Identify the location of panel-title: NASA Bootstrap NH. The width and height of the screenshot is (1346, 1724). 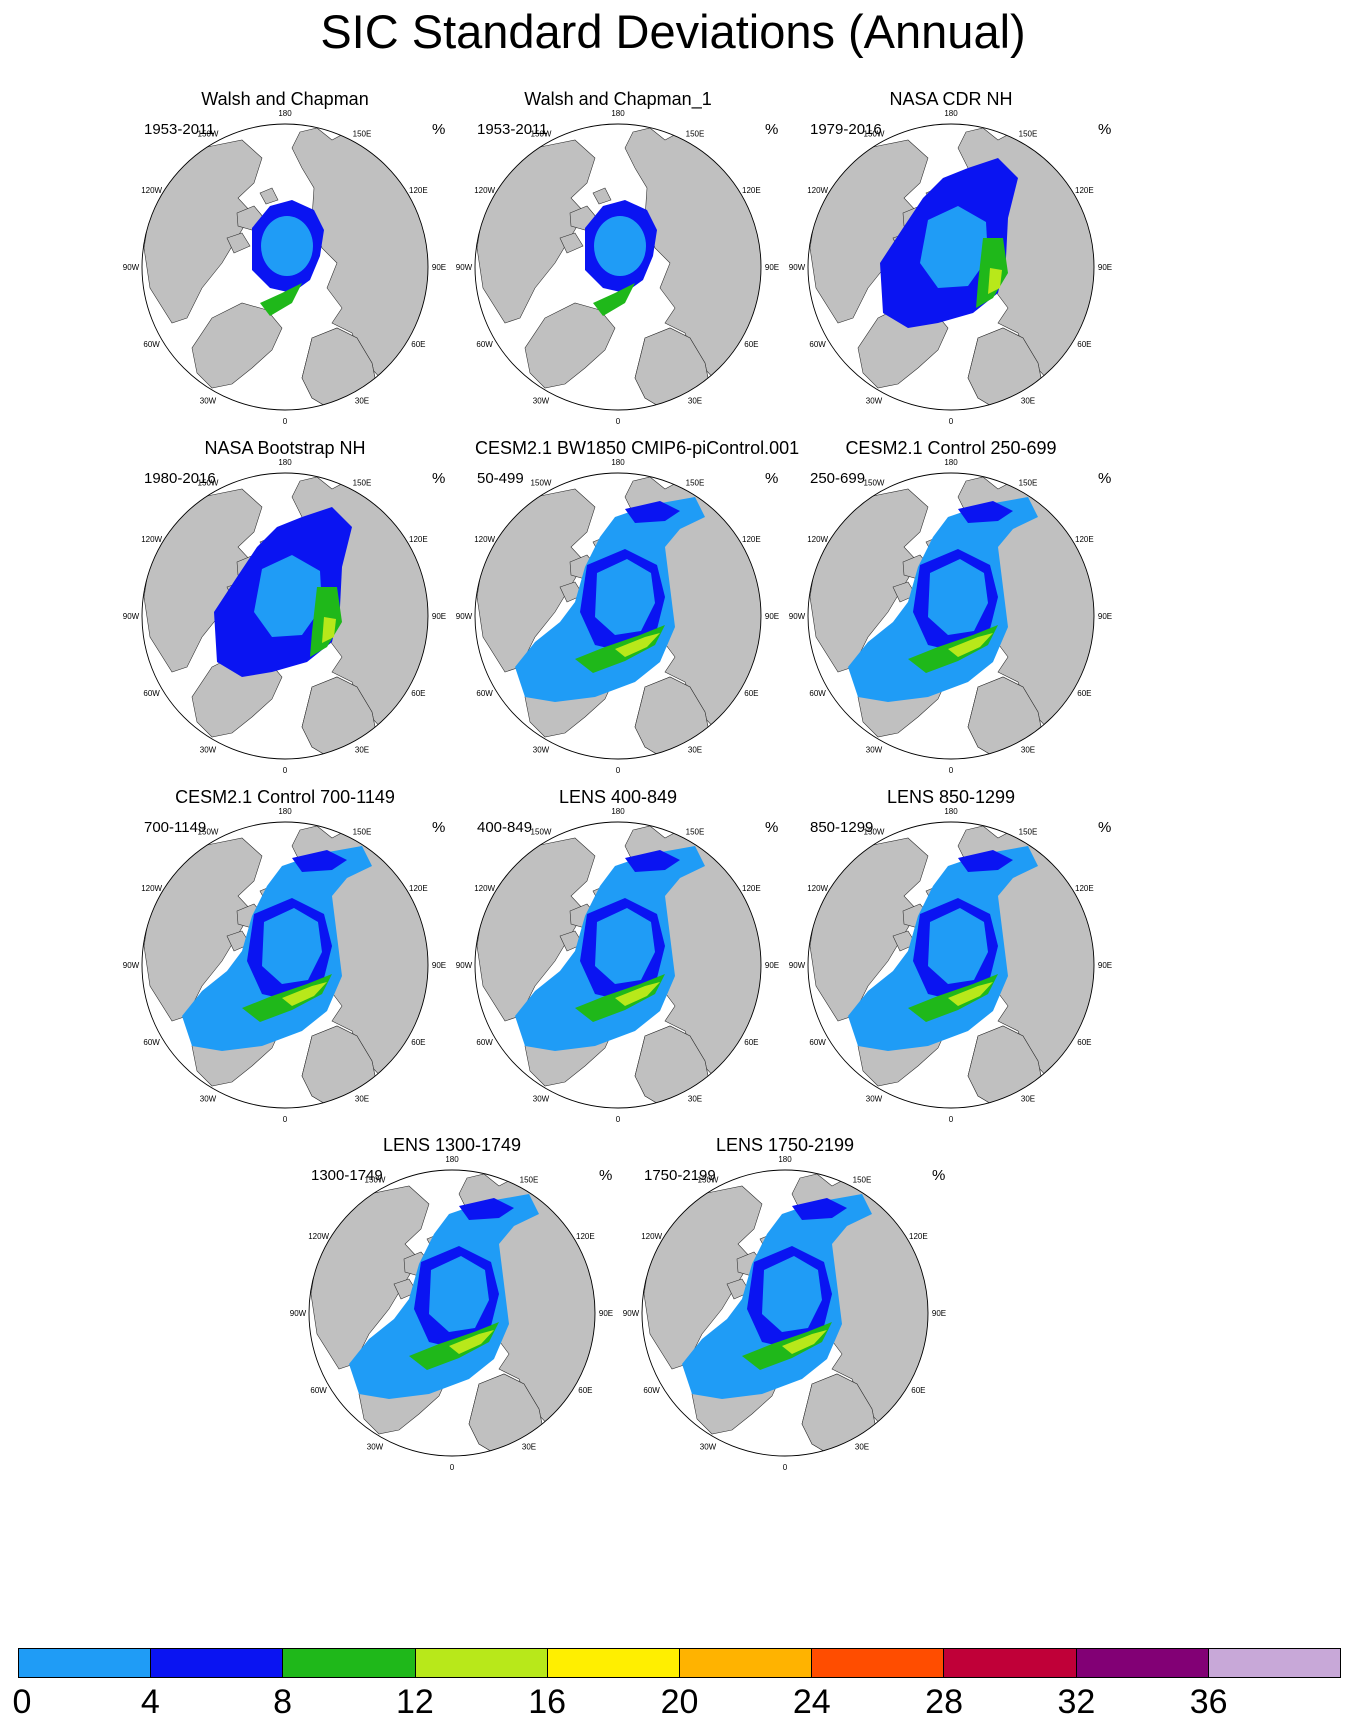
(285, 448).